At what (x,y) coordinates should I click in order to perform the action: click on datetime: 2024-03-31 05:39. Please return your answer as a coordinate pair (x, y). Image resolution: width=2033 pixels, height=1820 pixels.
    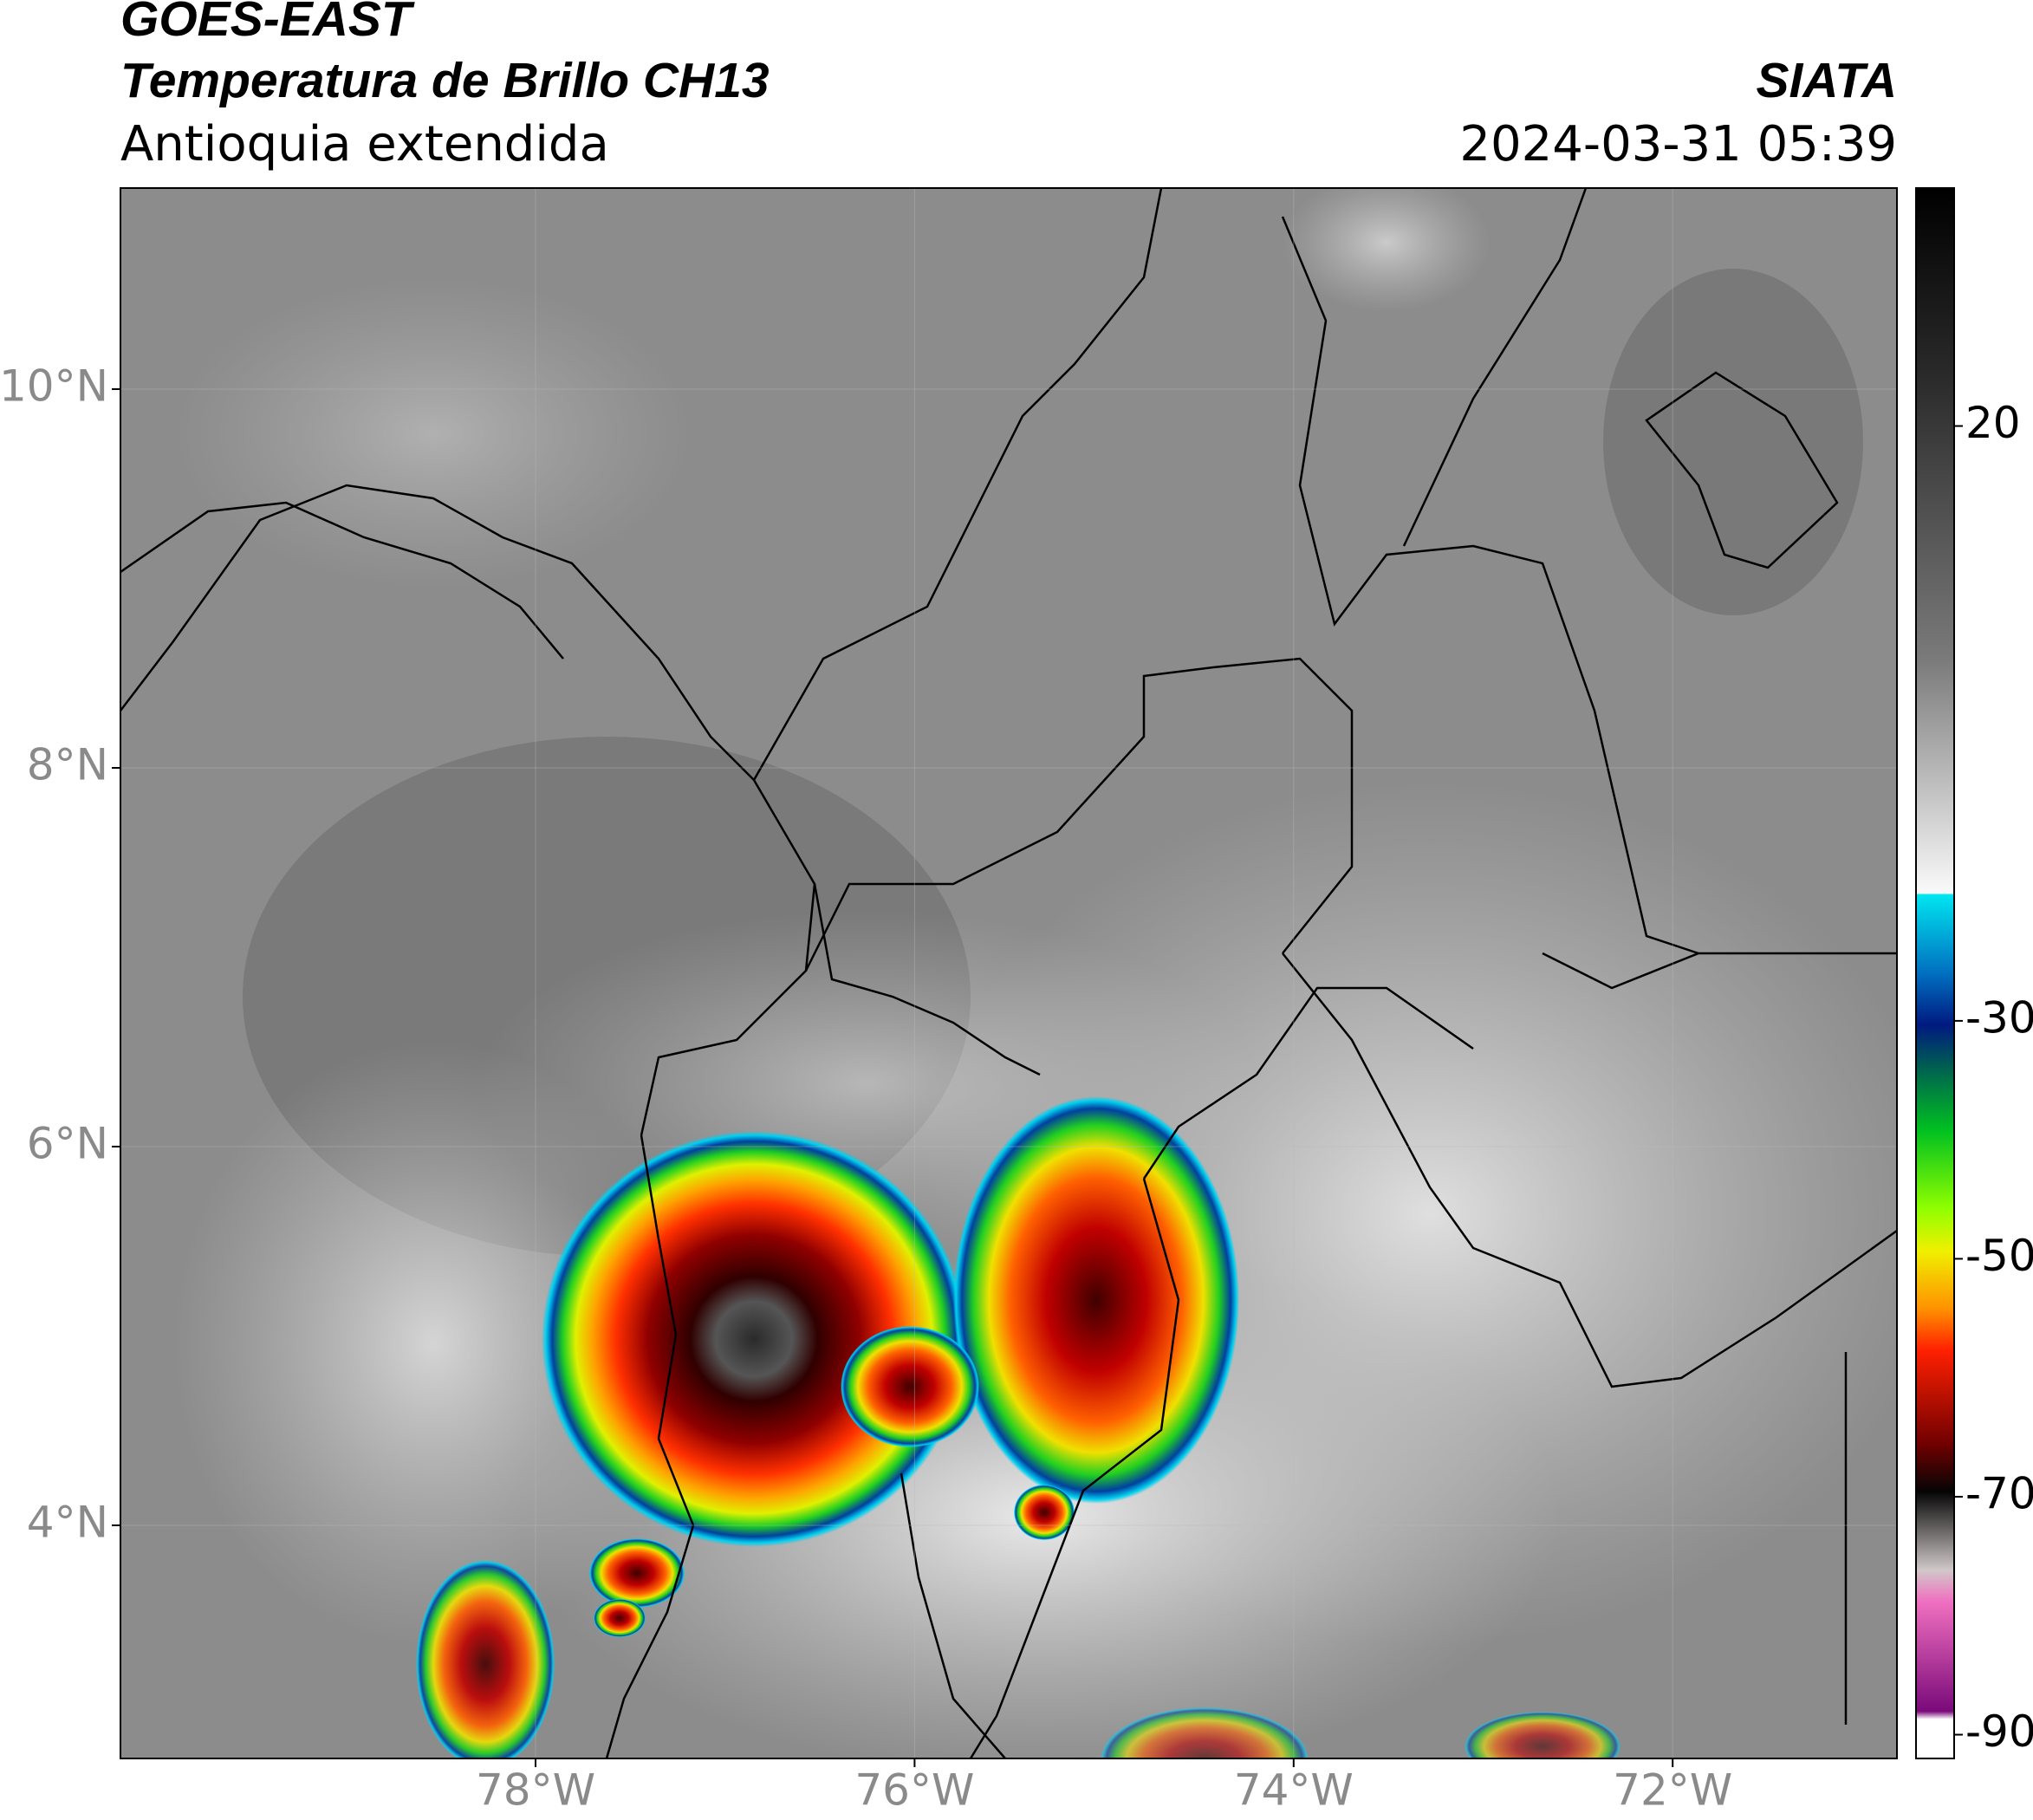
    Looking at the image, I should click on (1678, 144).